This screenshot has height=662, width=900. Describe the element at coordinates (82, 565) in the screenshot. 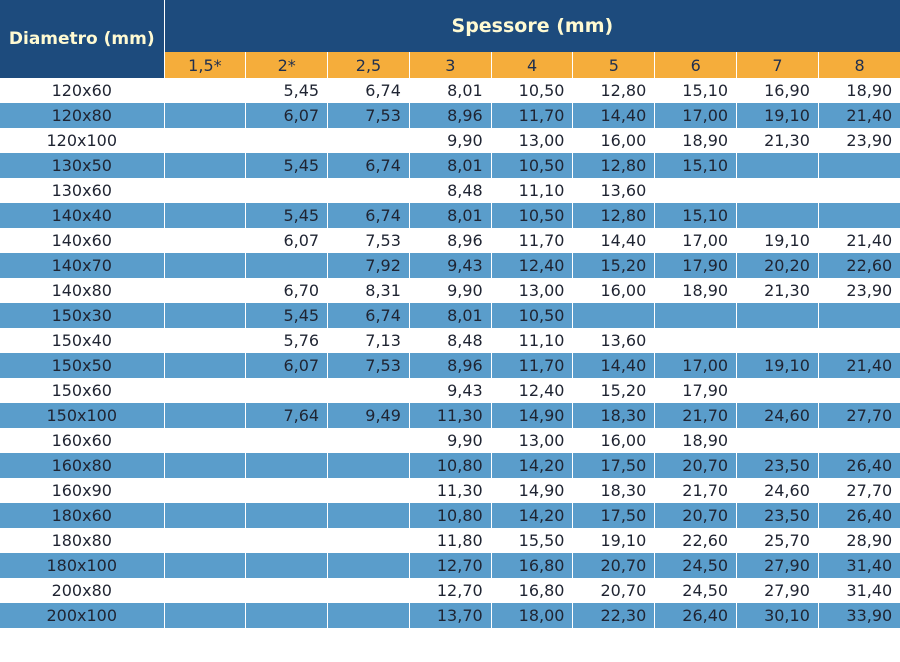

I see `diameter-cell: 180x100` at that location.